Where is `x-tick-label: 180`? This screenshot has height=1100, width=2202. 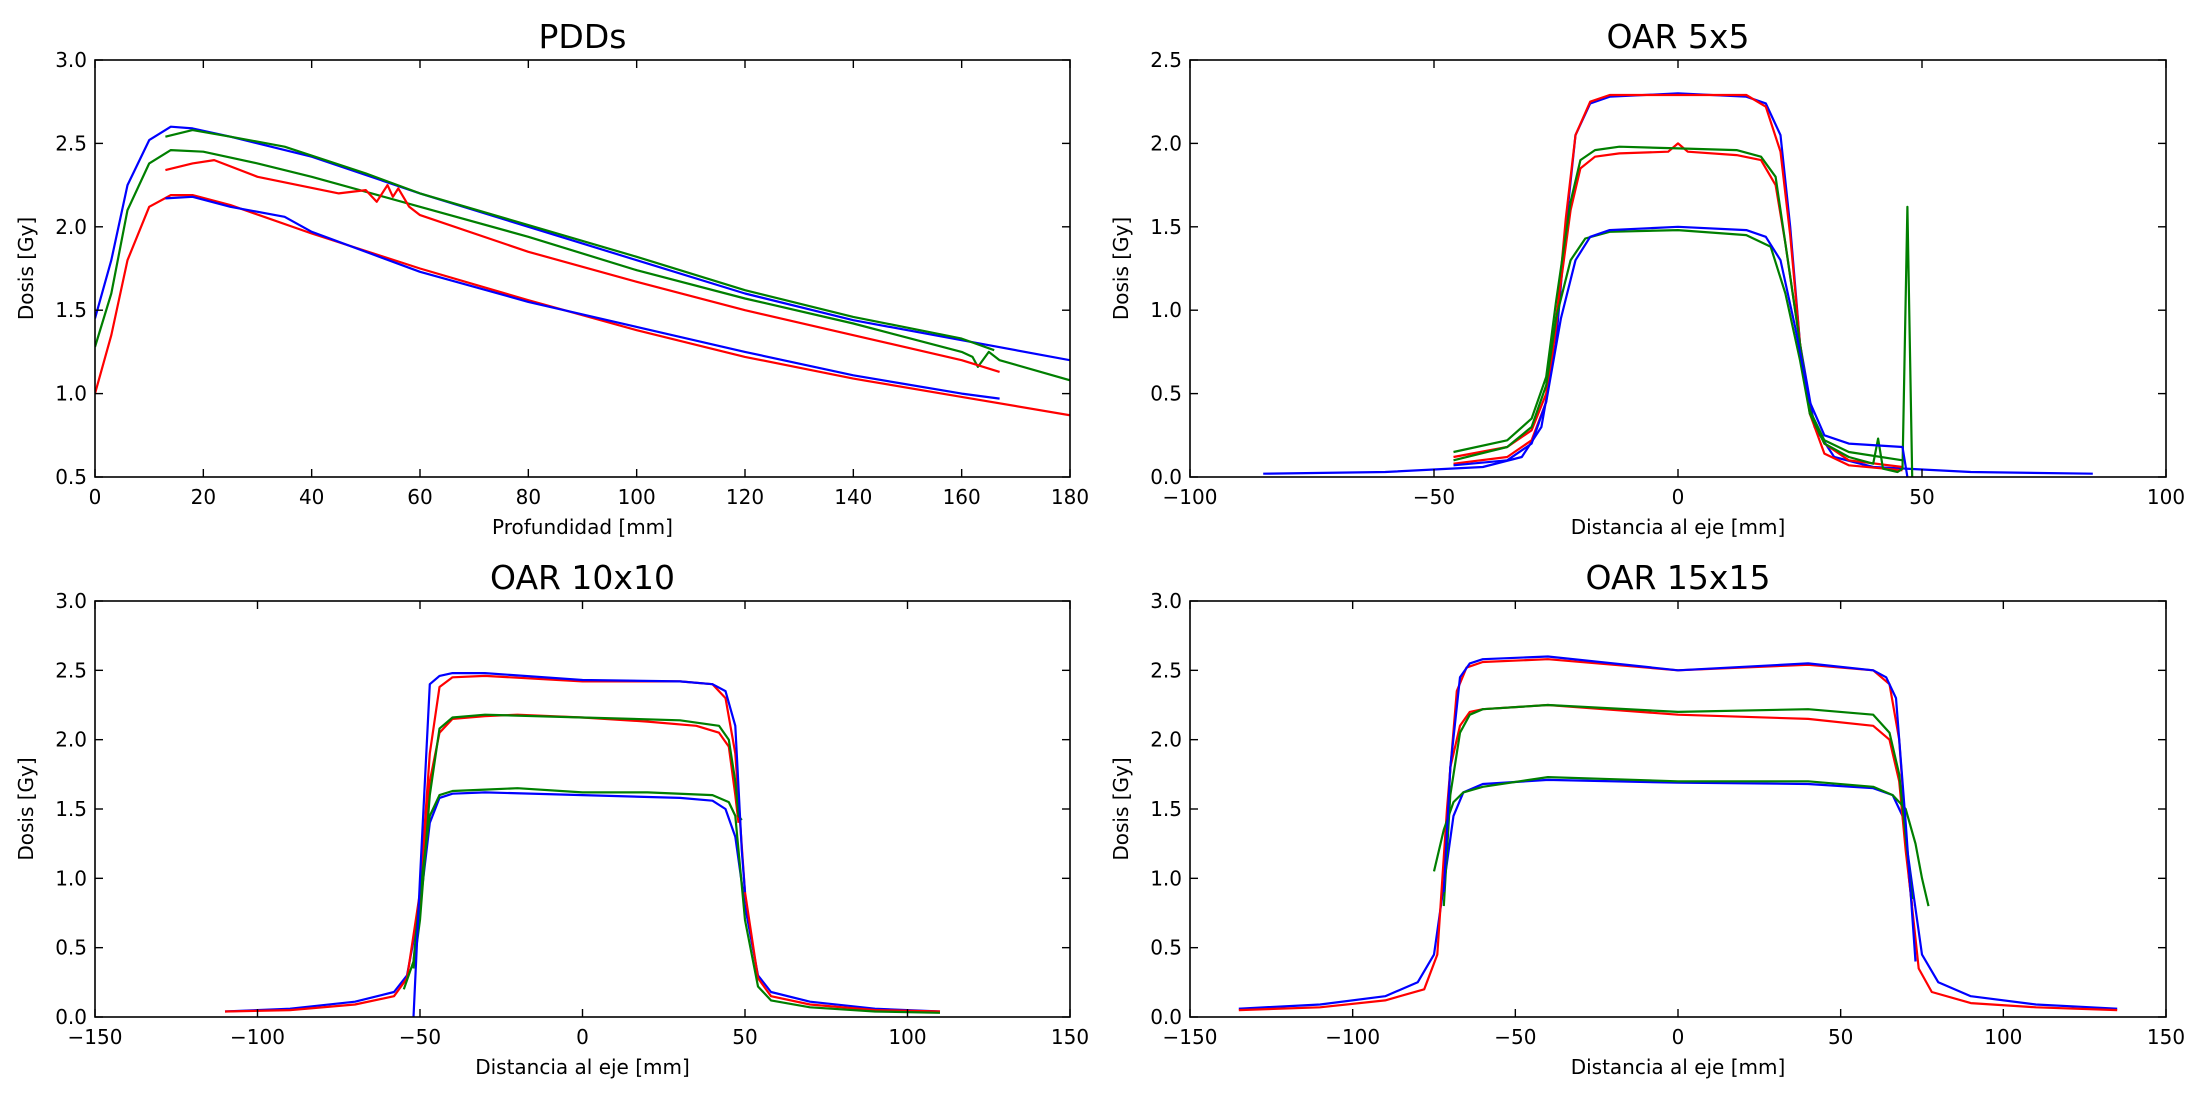
x-tick-label: 180 is located at coordinates (1070, 497).